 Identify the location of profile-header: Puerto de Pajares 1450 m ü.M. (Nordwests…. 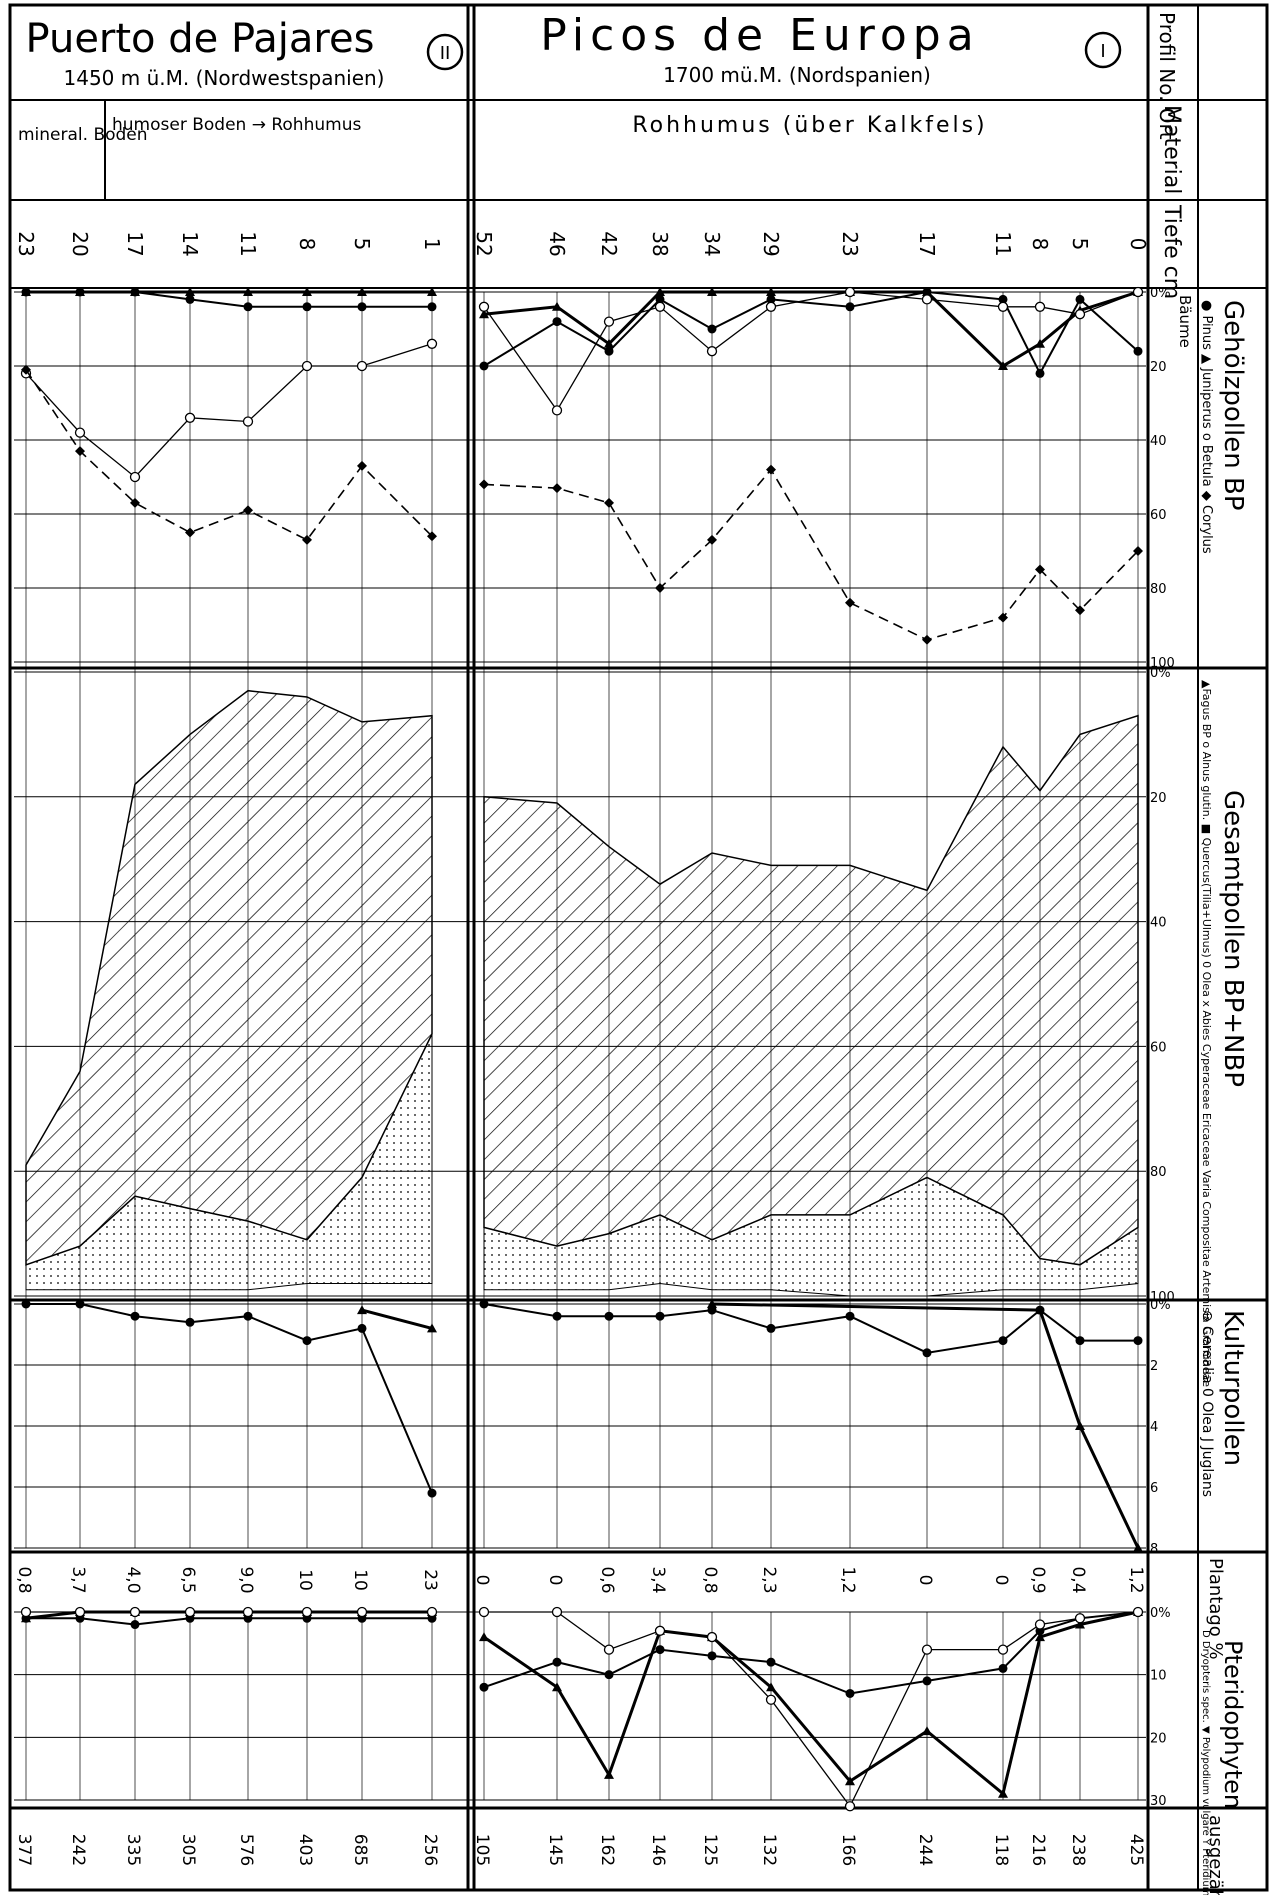
(570, 77).